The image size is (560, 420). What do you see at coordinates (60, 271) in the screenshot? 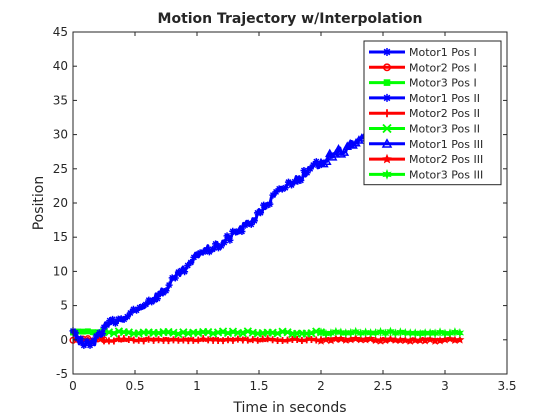
I see `y-tick-label: 10` at bounding box center [60, 271].